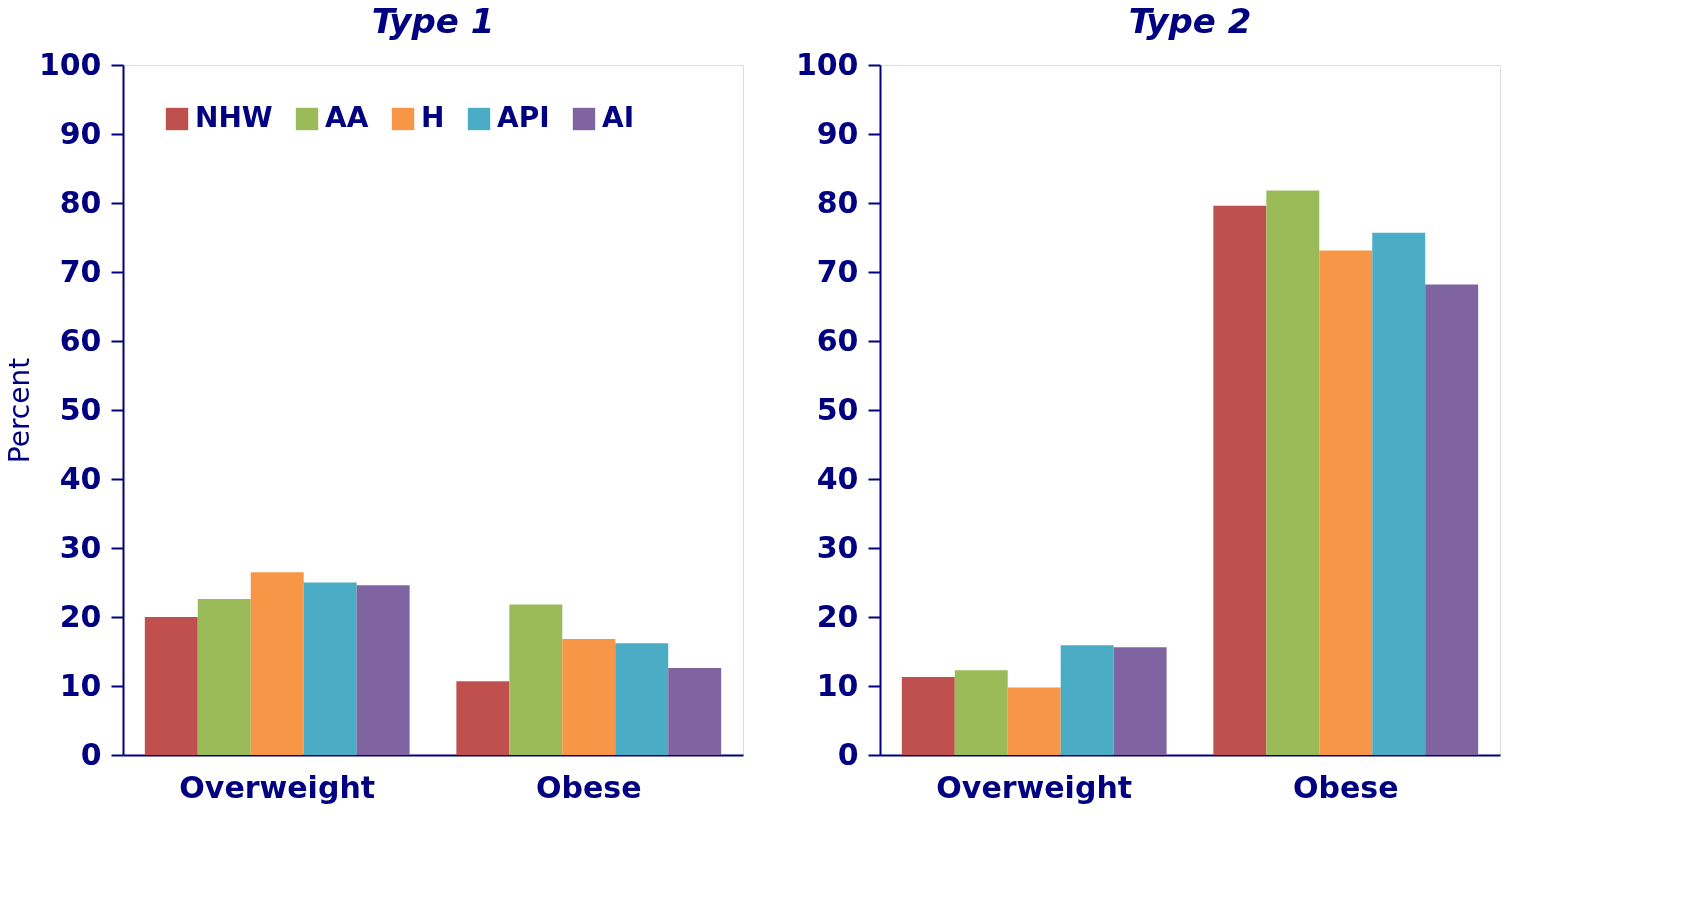 This screenshot has height=914, width=1707. I want to click on legend-label: H, so click(433, 117).